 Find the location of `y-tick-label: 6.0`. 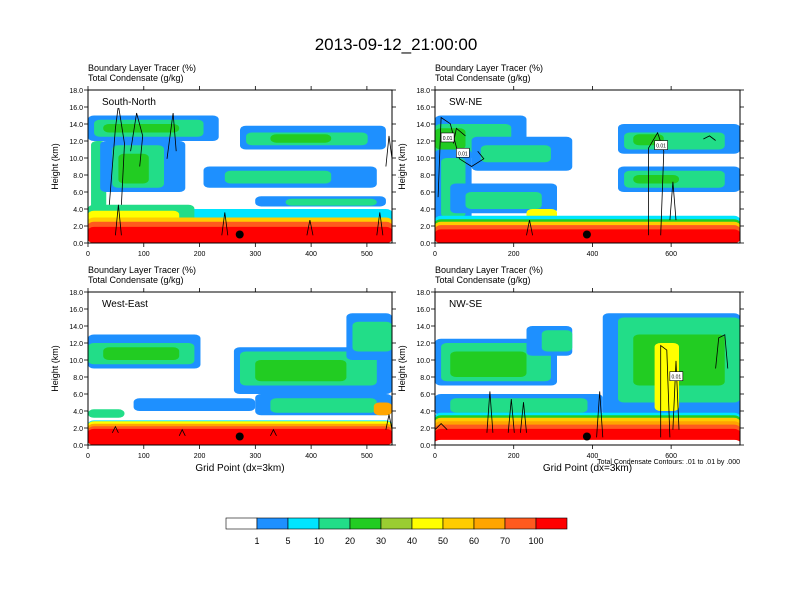

y-tick-label: 6.0 is located at coordinates (78, 193).